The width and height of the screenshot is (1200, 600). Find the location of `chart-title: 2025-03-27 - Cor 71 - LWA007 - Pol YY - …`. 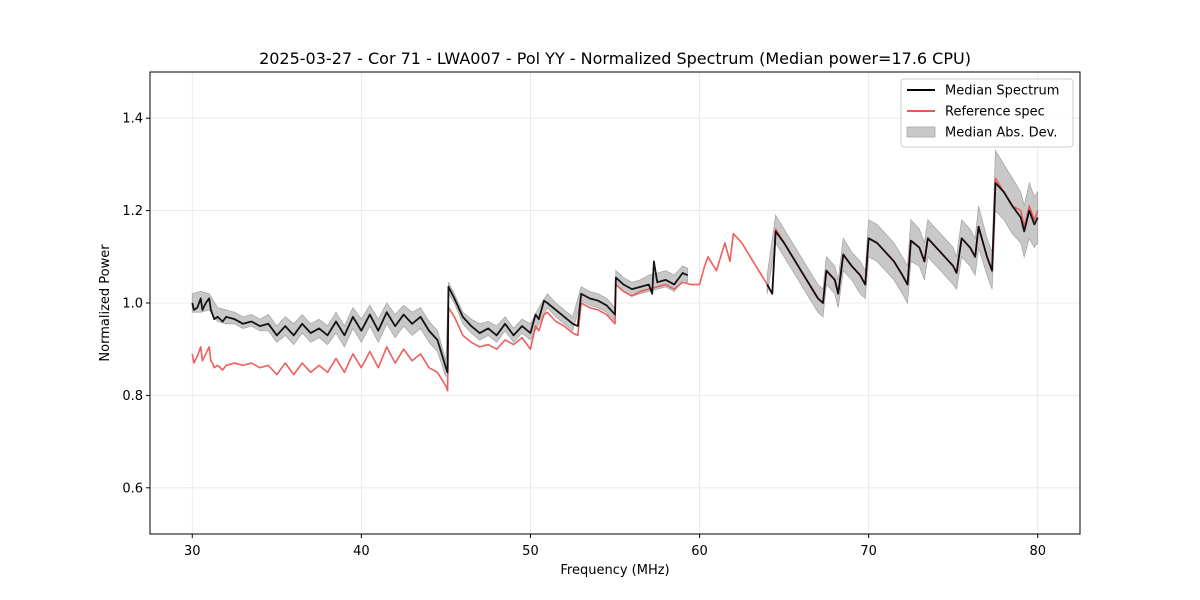

chart-title: 2025-03-27 - Cor 71 - LWA007 - Pol YY - … is located at coordinates (615, 58).